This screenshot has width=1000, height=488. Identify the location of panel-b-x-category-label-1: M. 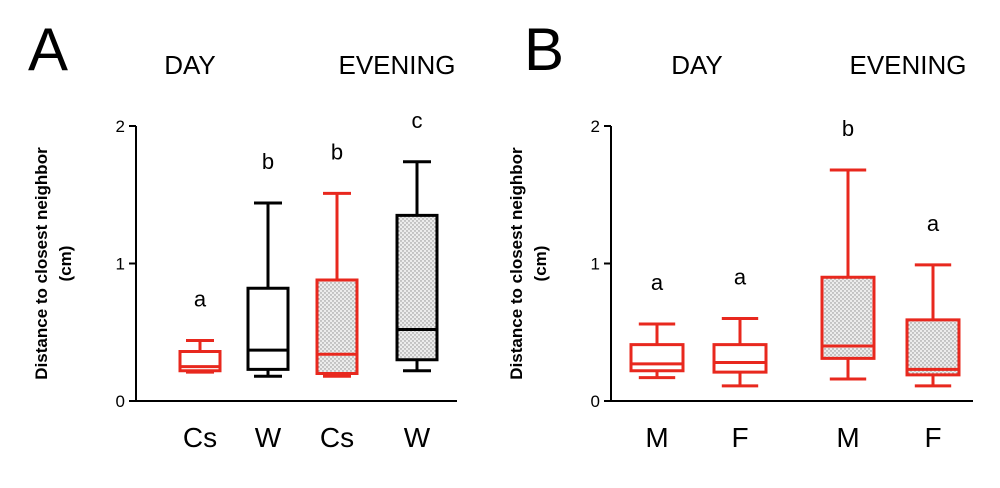
(656, 437).